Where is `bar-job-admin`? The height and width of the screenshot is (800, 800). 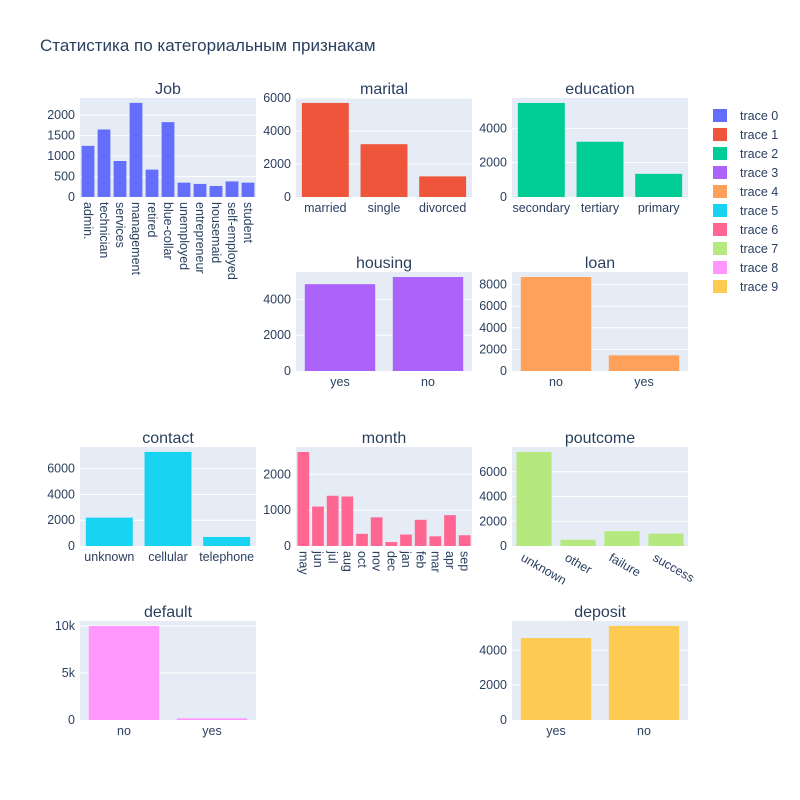 bar-job-admin is located at coordinates (88, 171).